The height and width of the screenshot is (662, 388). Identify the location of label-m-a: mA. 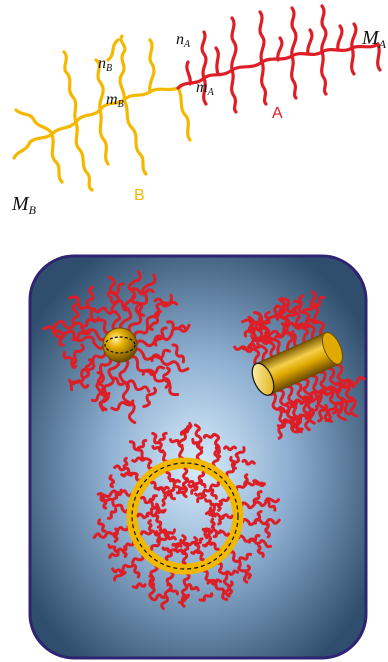
(205, 88).